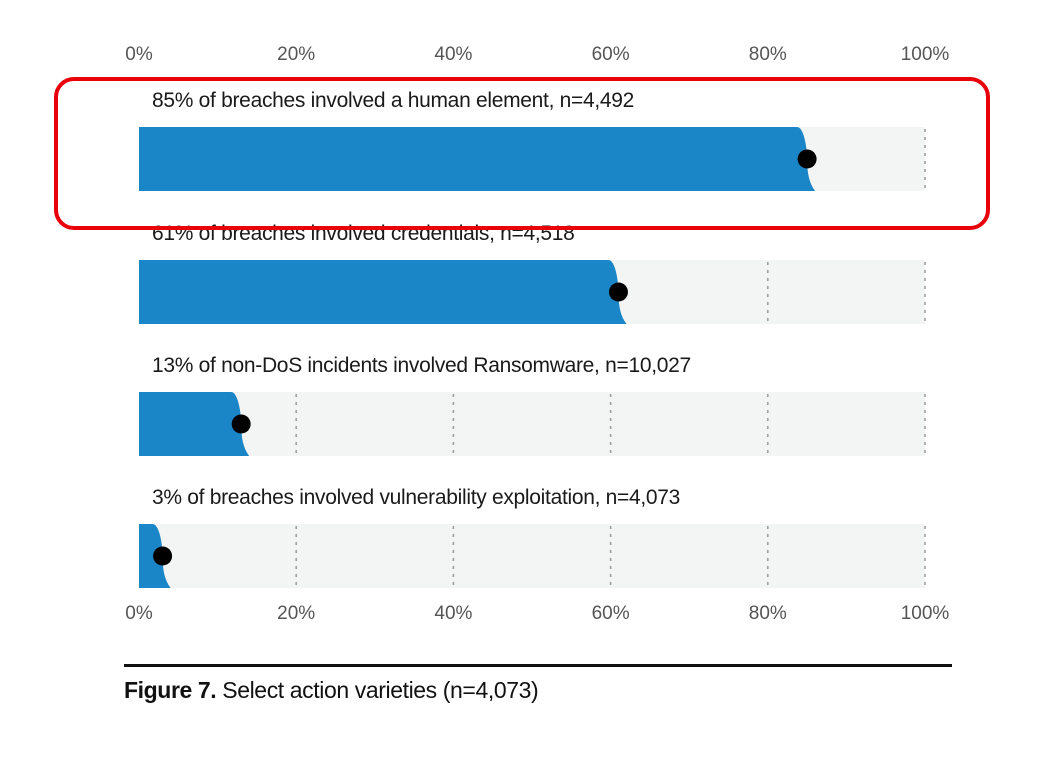 This screenshot has width=1048, height=762. I want to click on bottom-tick-label: 100%, so click(925, 613).